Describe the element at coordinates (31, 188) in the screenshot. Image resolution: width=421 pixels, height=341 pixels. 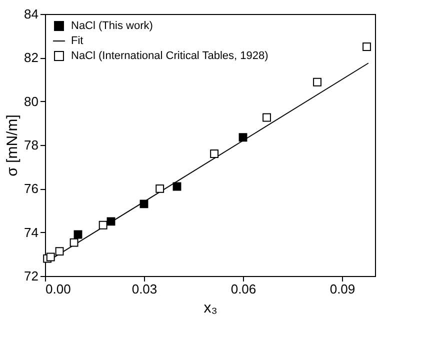
I see `y-tick-label: 76` at that location.